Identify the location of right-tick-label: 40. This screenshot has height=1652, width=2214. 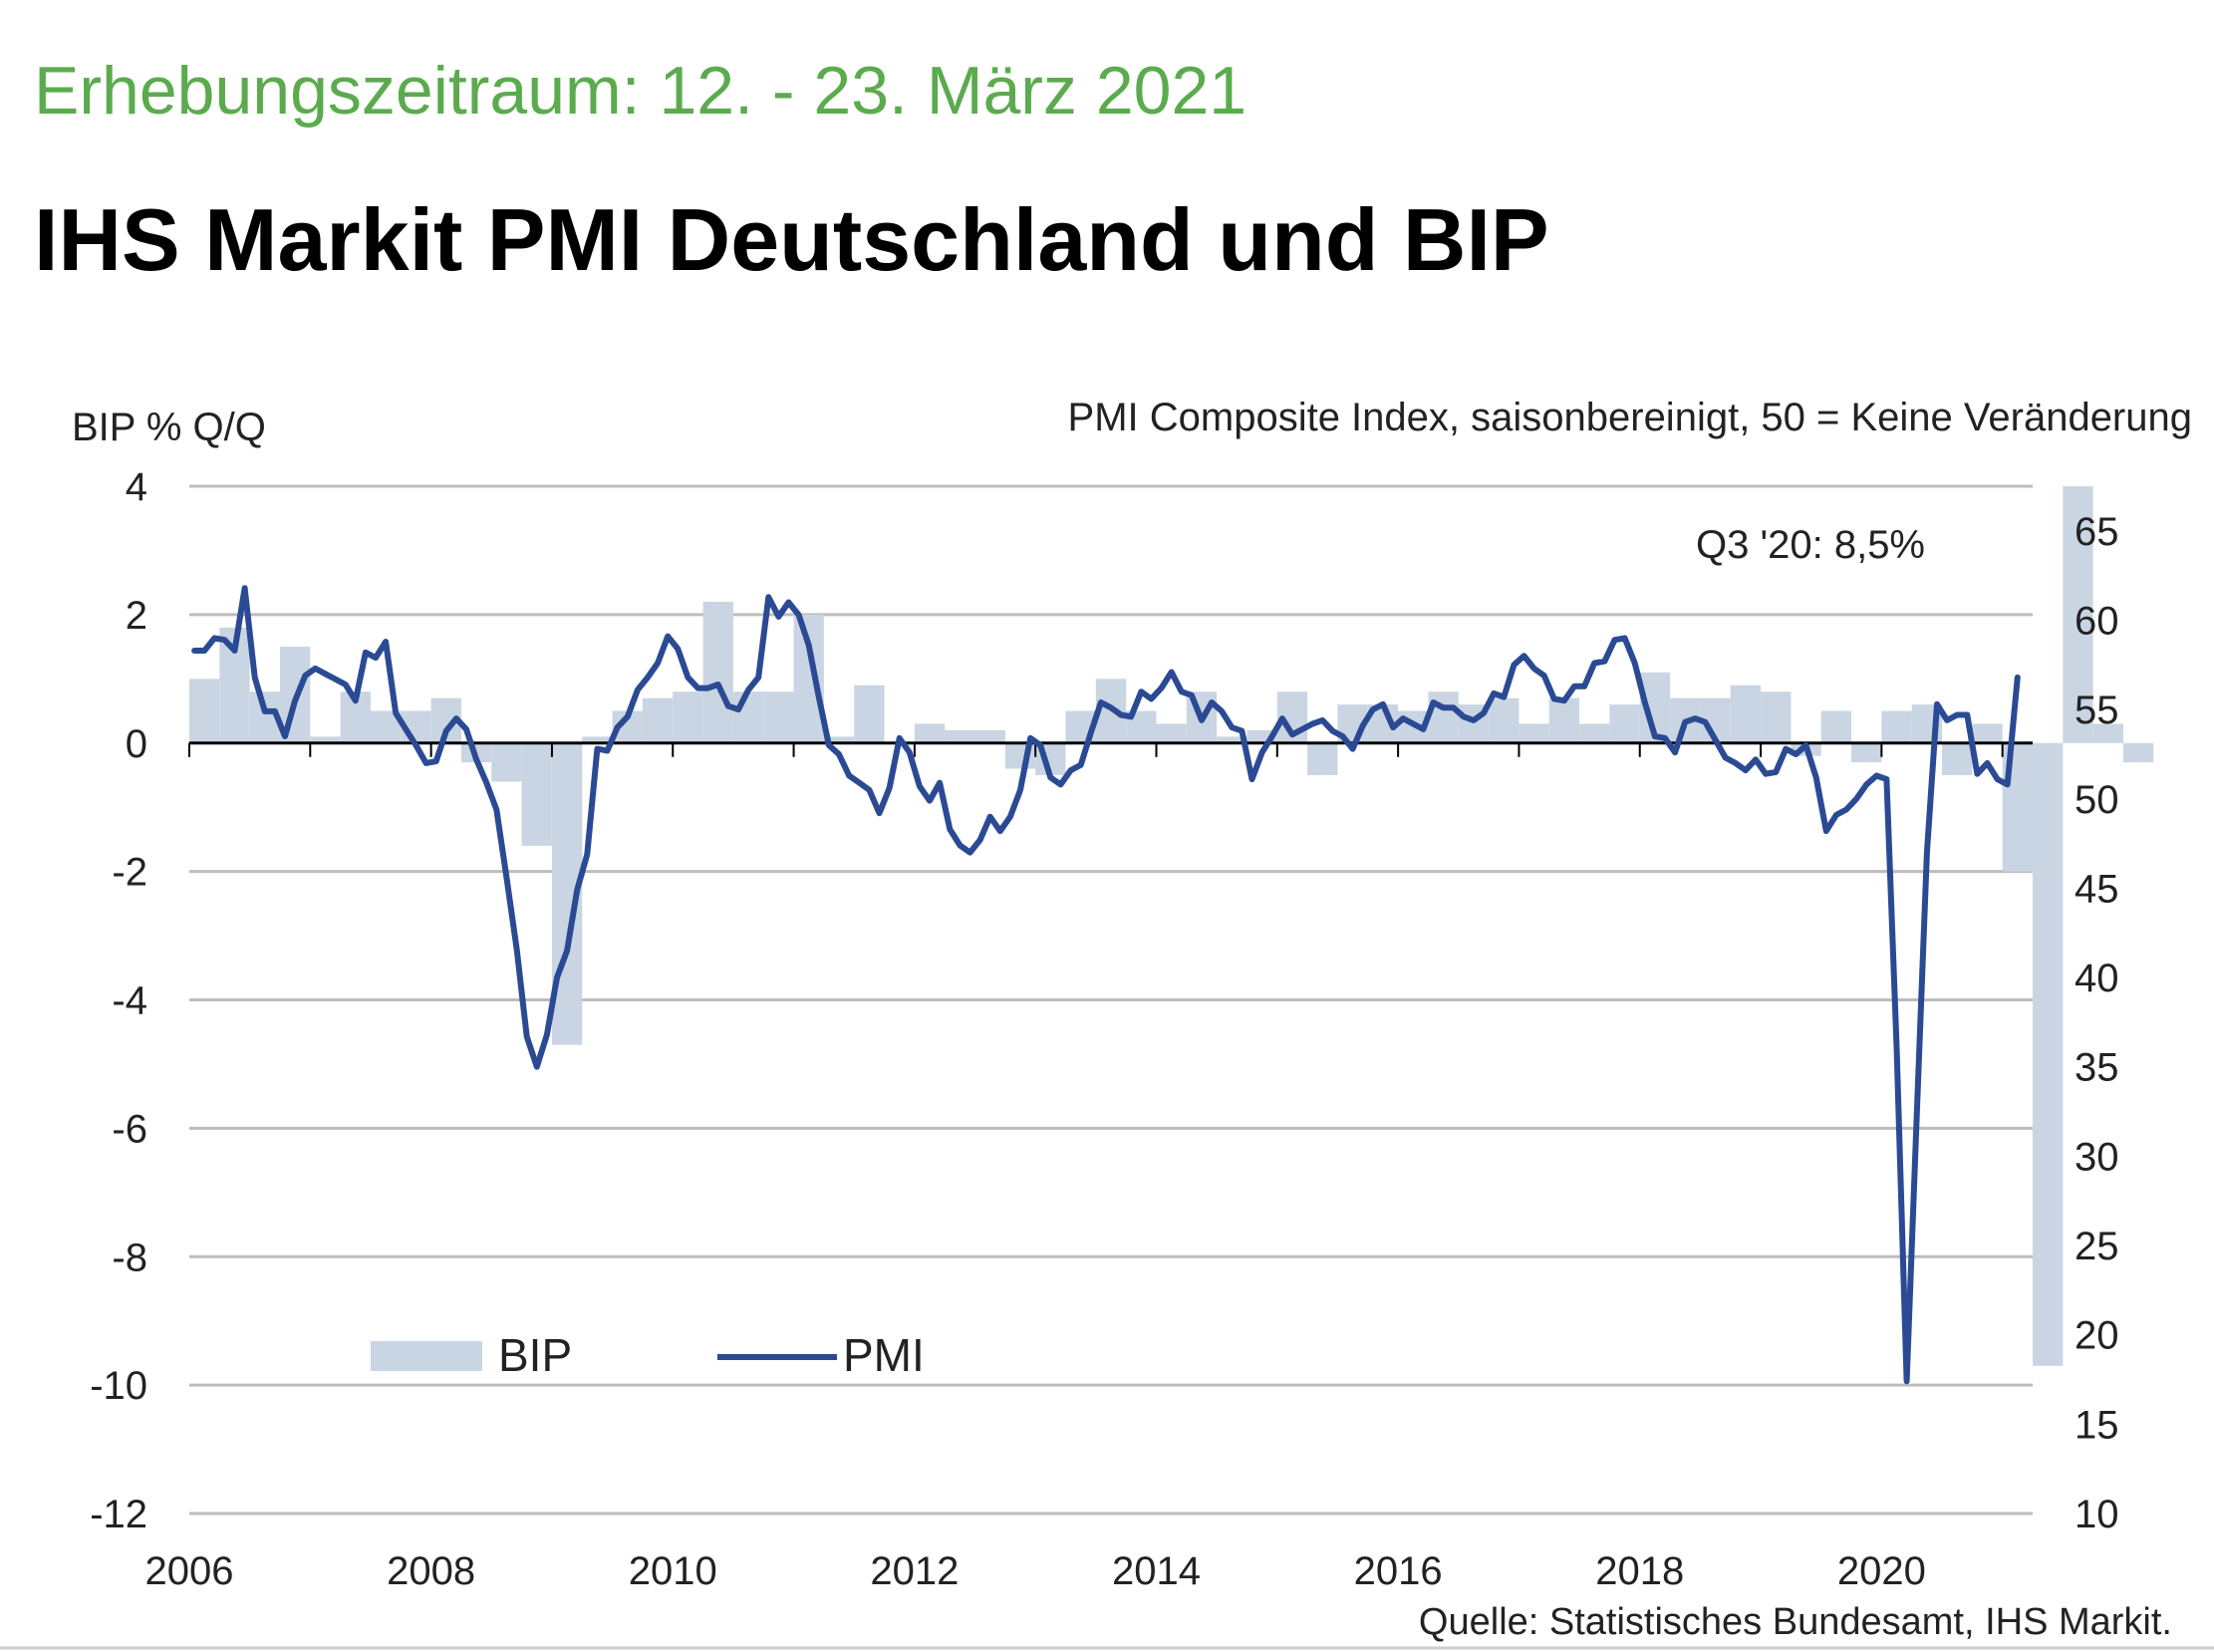
(2097, 978).